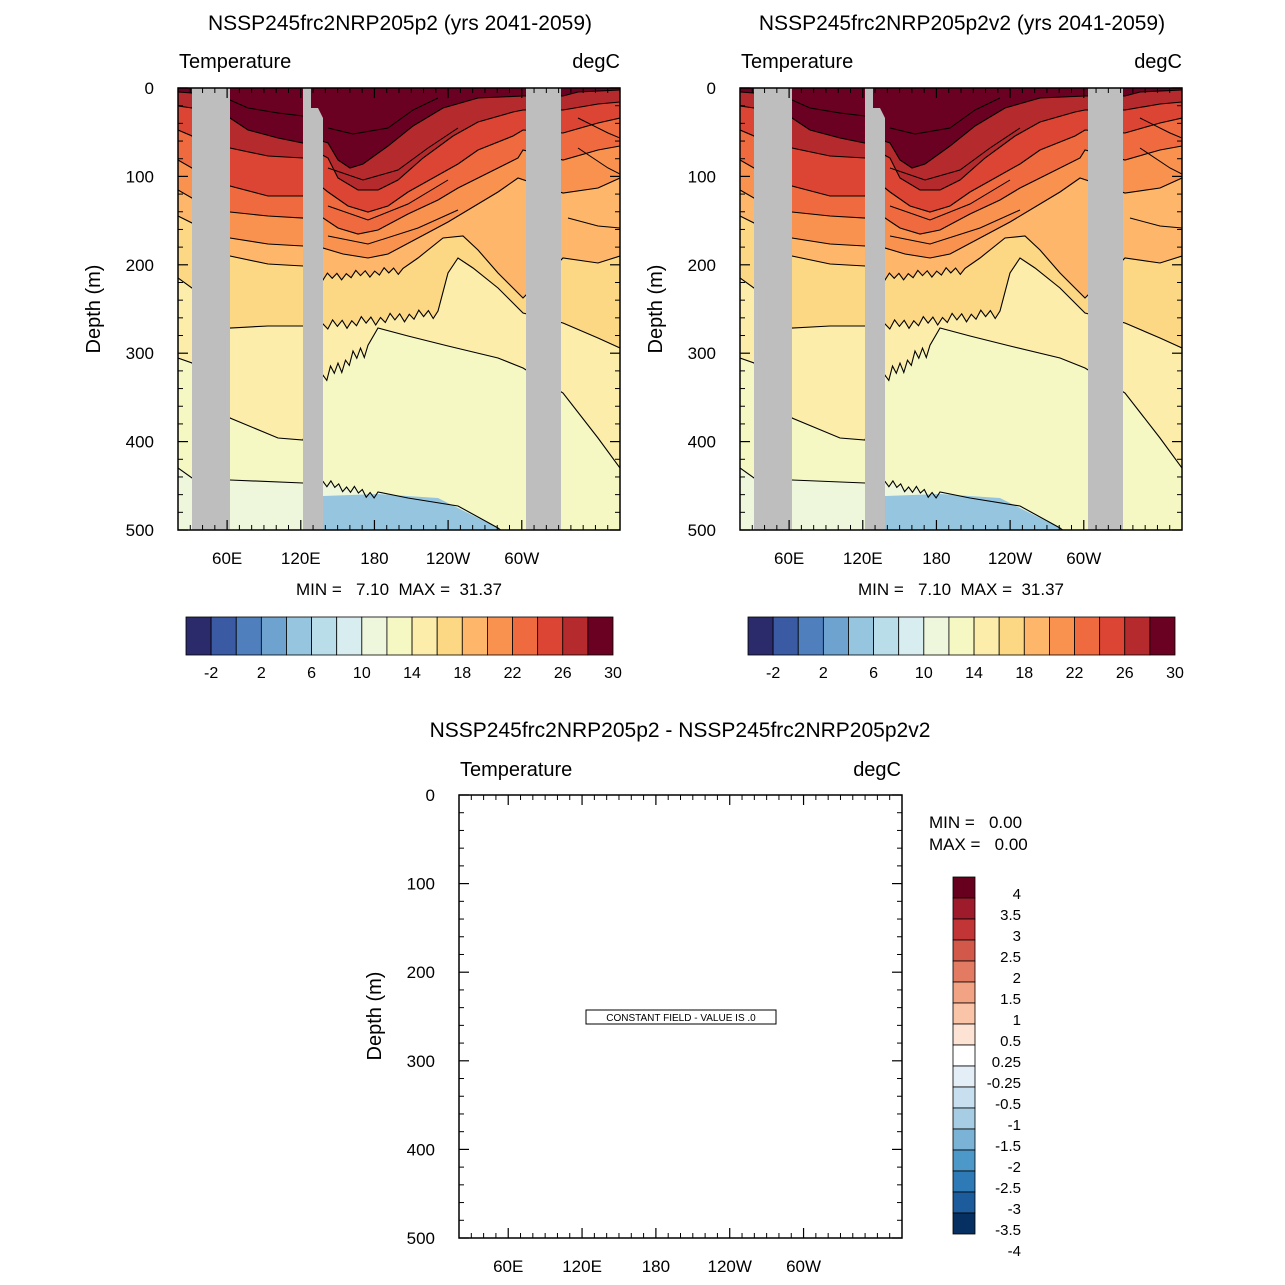  Describe the element at coordinates (1010, 1041) in the screenshot. I see `colorbar-label: 0.5` at that location.